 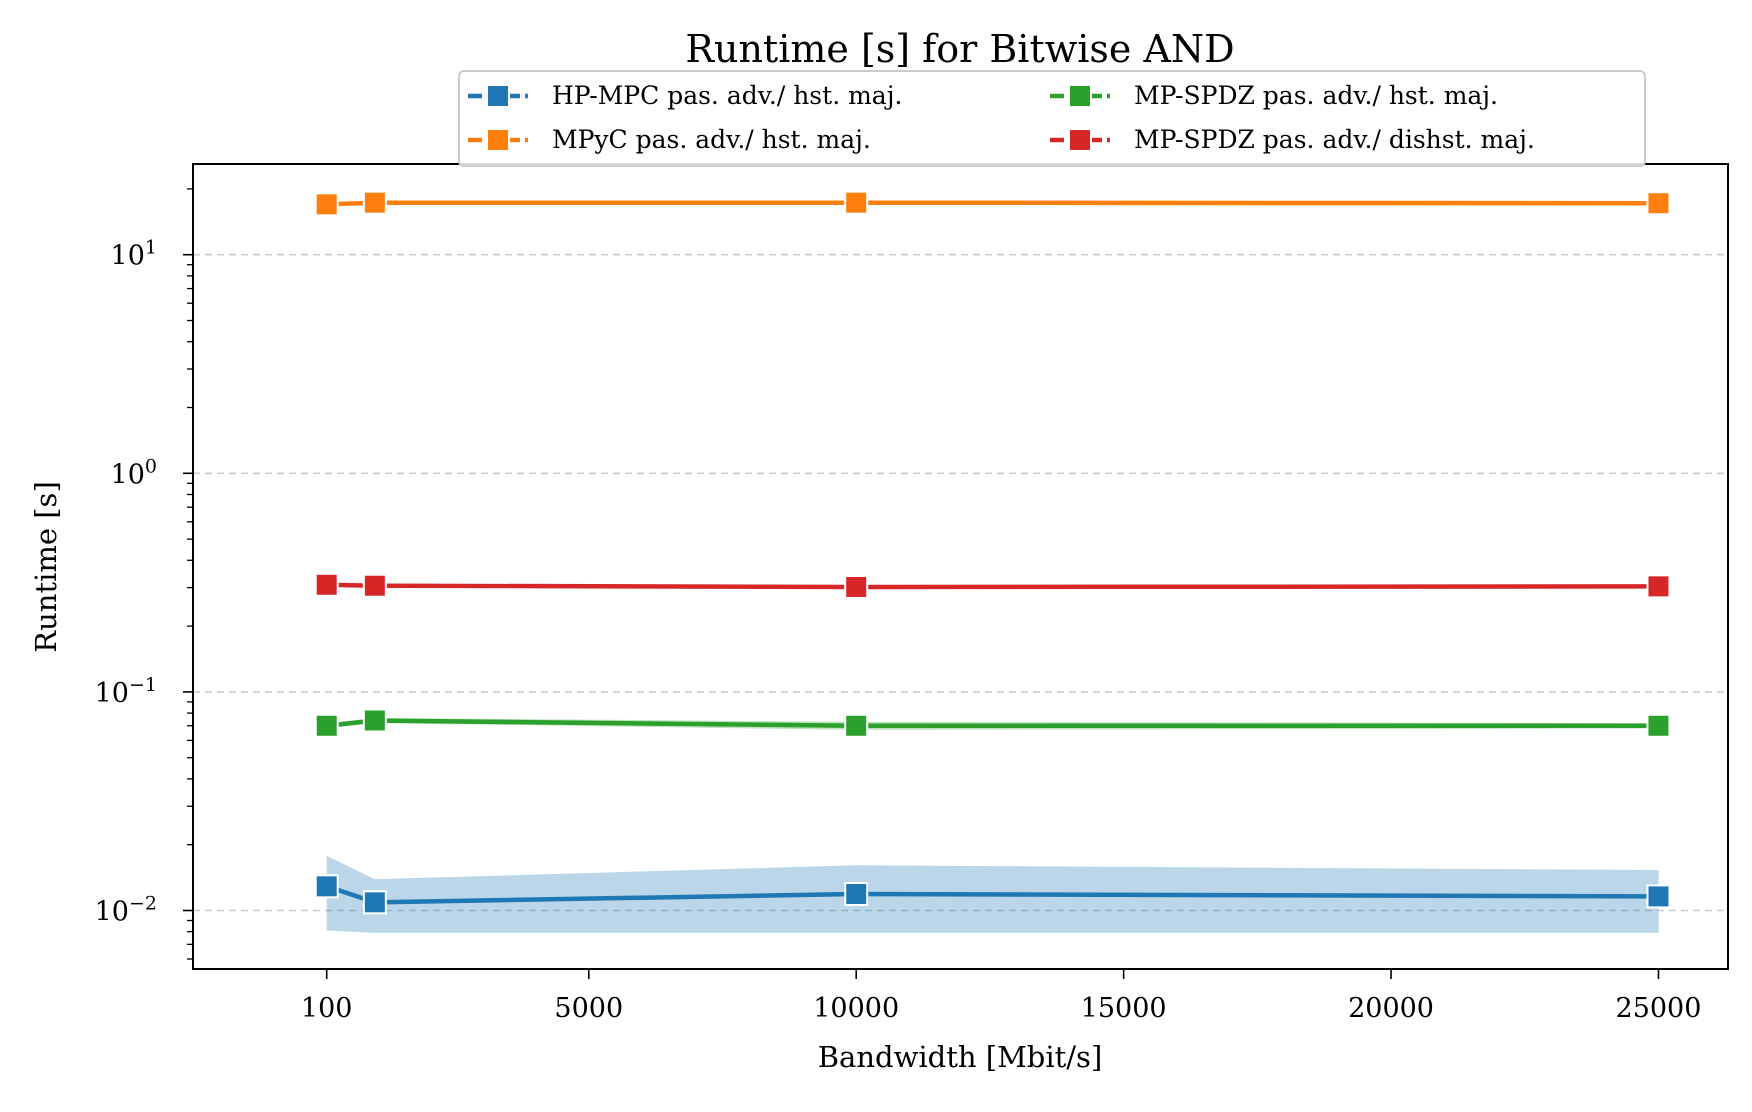 I want to click on y-tick-label: 10¹, so click(x=134, y=254).